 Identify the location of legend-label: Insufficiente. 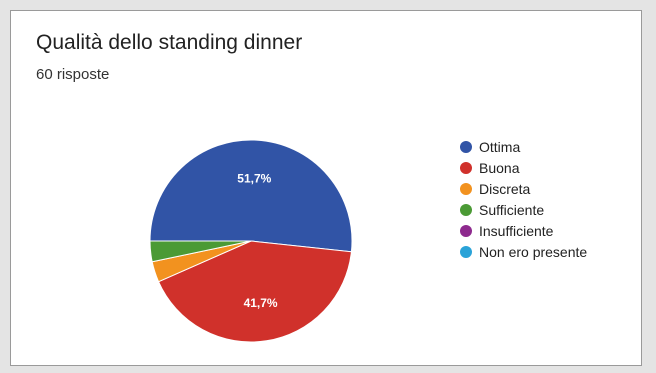
(516, 230).